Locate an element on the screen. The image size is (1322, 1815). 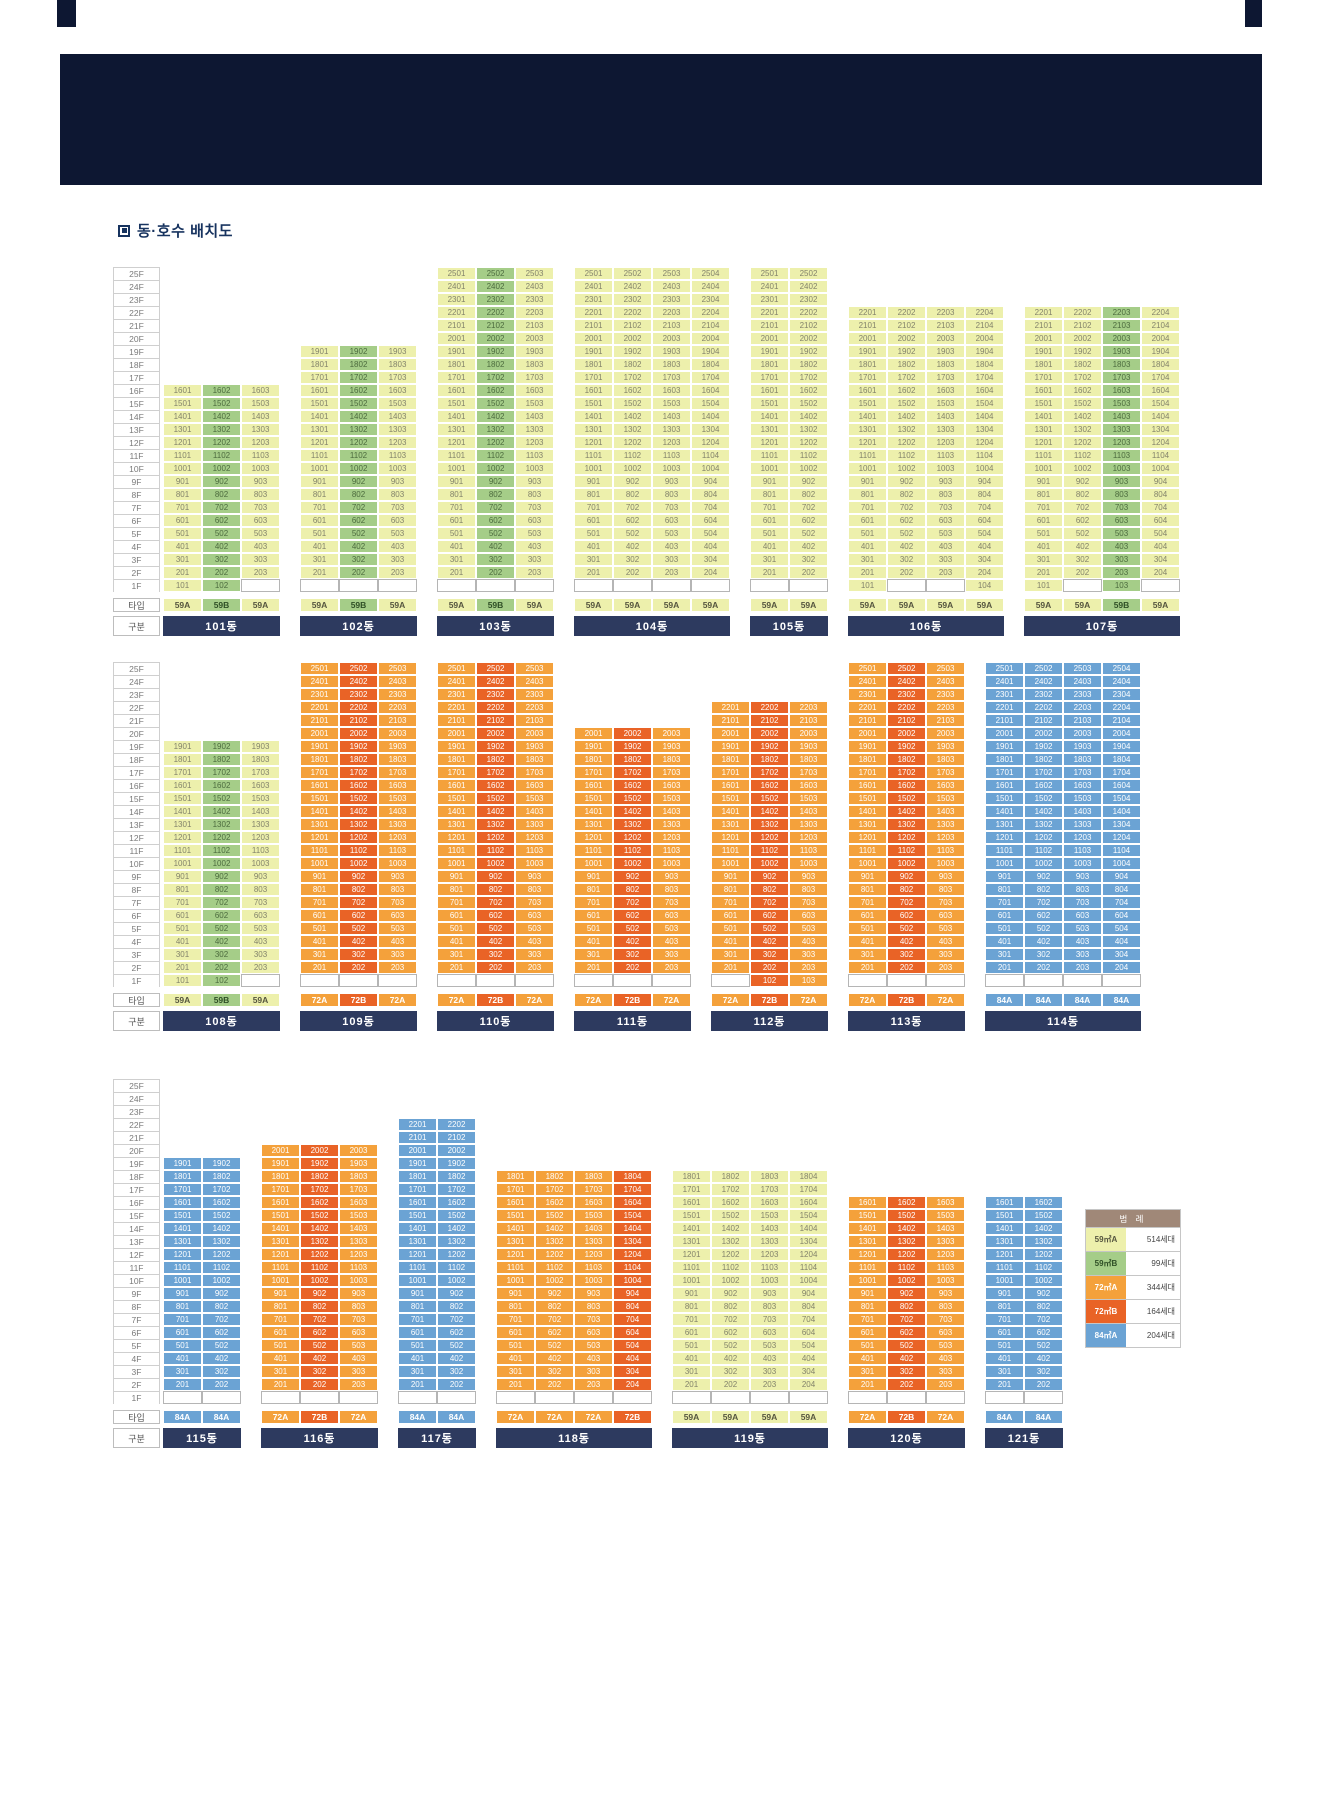
floor-row: 201 202 203 is located at coordinates (358, 967).